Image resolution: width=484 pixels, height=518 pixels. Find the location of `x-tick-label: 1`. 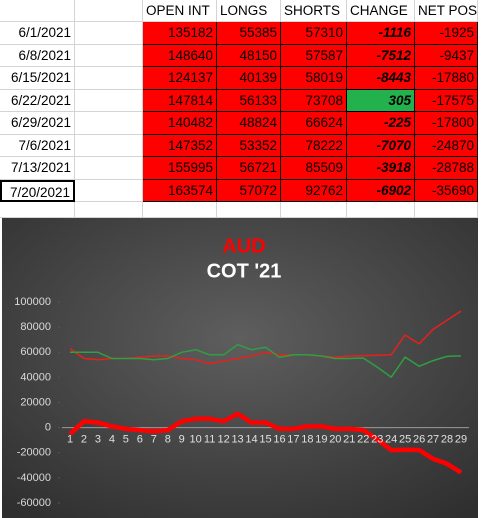

x-tick-label: 1 is located at coordinates (70, 440).